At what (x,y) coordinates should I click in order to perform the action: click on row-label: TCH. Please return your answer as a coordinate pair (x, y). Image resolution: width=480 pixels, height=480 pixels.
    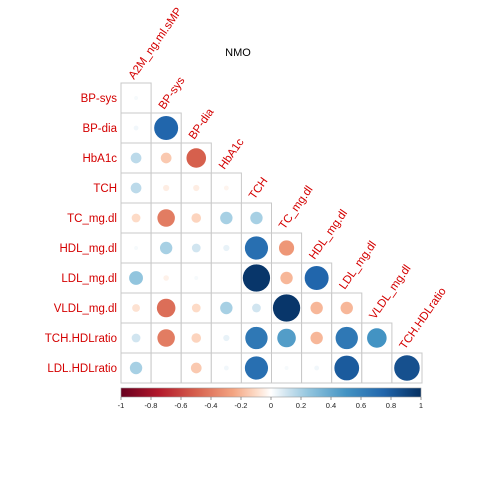
    Looking at the image, I should click on (105, 189).